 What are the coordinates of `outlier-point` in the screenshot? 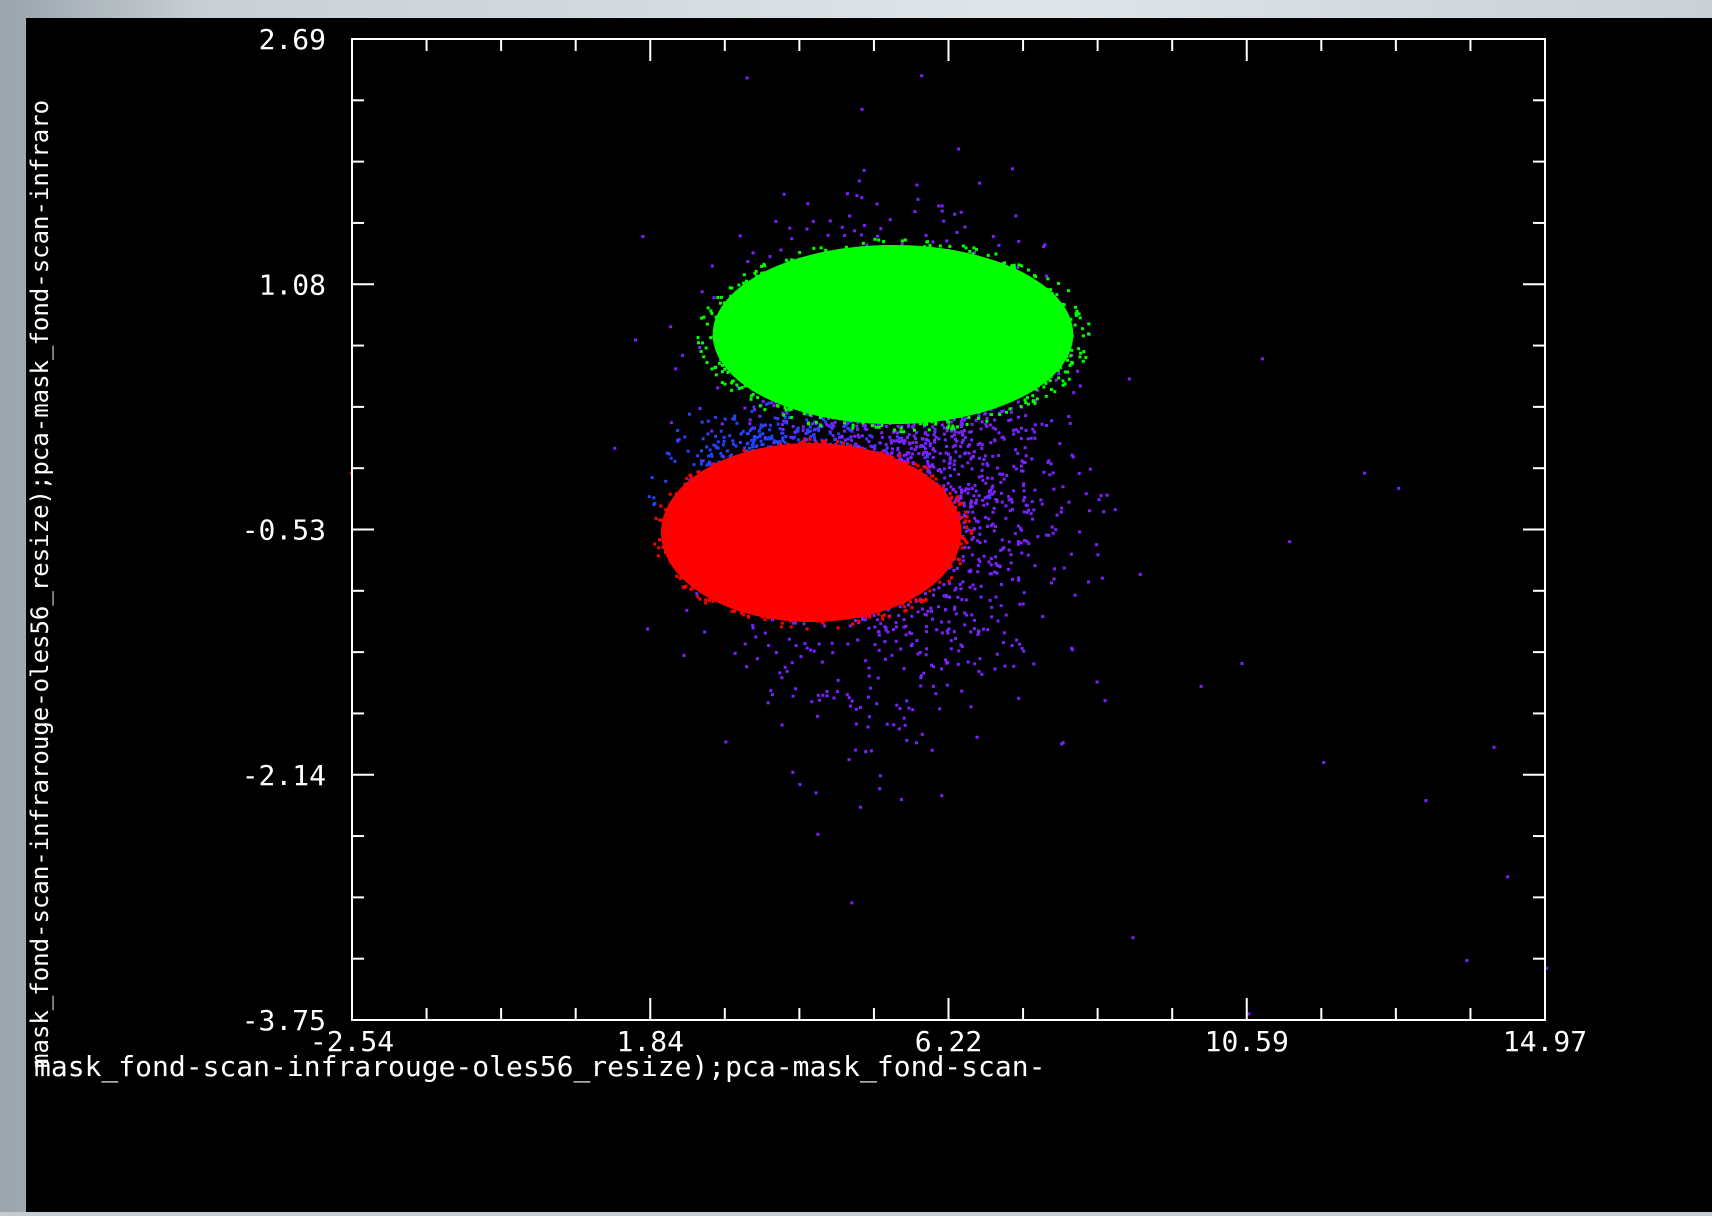 It's located at (1546, 968).